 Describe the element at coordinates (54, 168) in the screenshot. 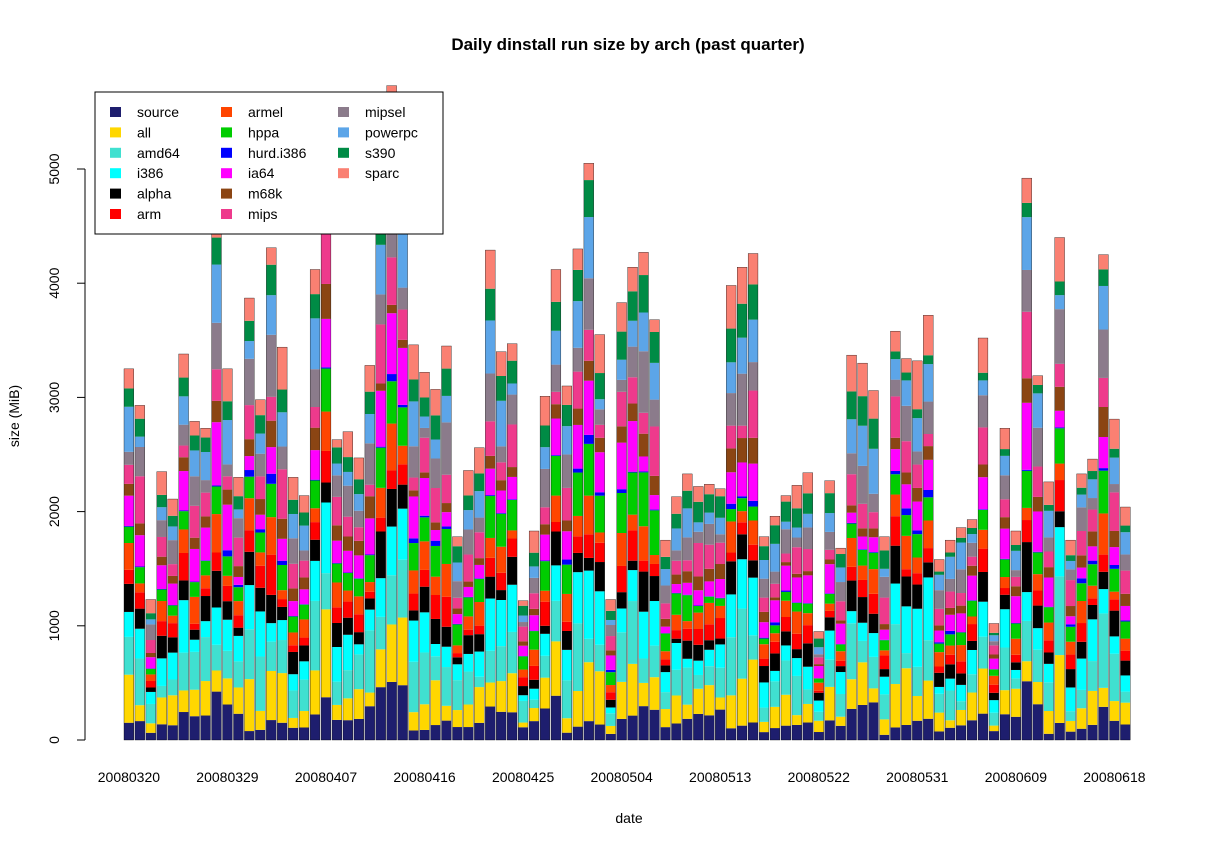

I see `y-tick-label: 5000` at that location.